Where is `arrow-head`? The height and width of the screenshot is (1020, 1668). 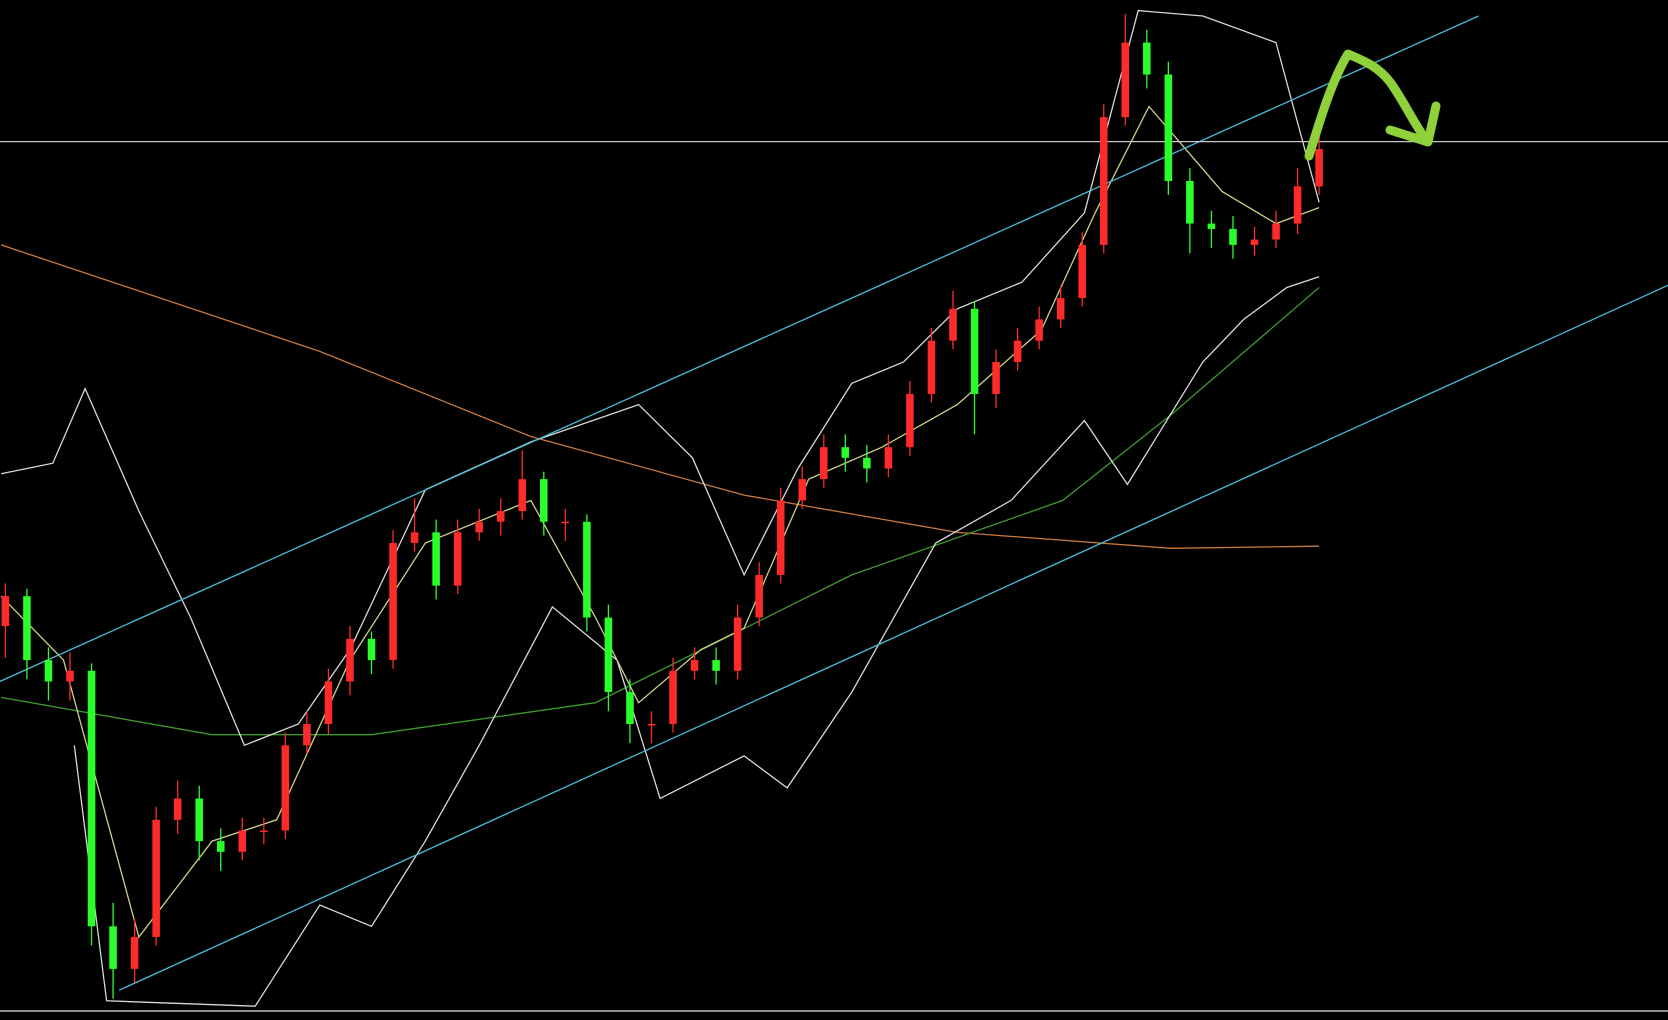 arrow-head is located at coordinates (1413, 124).